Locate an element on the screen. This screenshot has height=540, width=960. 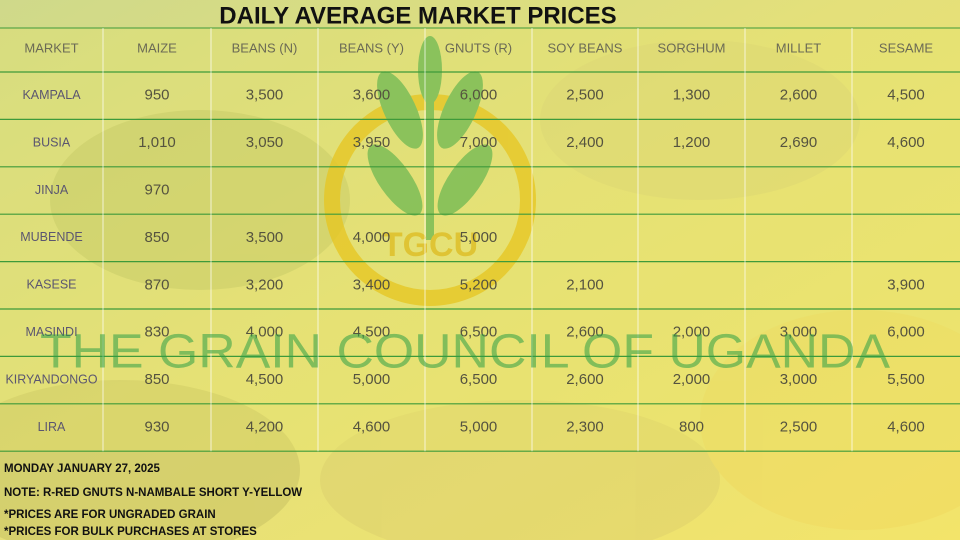
market-name: KIRYANDONGO is located at coordinates (52, 379).